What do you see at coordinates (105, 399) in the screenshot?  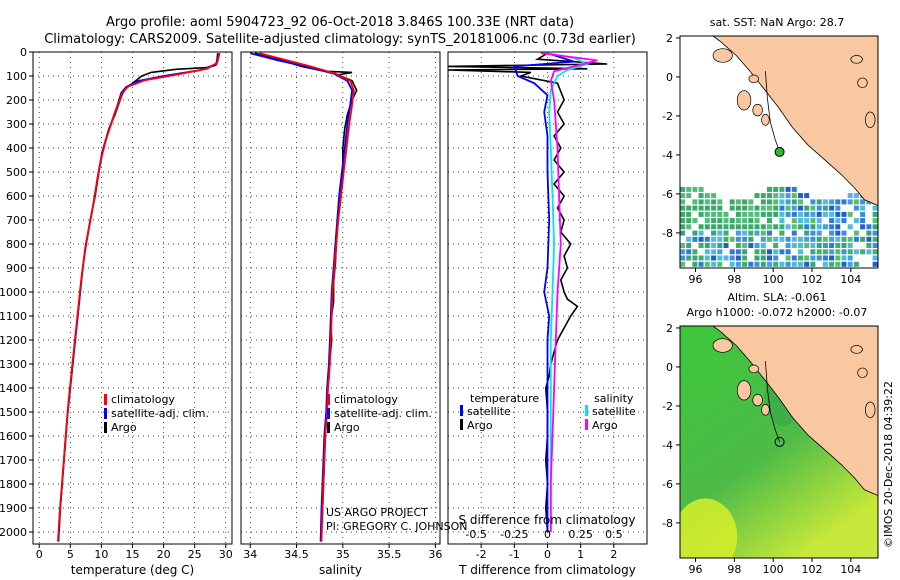 I see `legend-swatch` at bounding box center [105, 399].